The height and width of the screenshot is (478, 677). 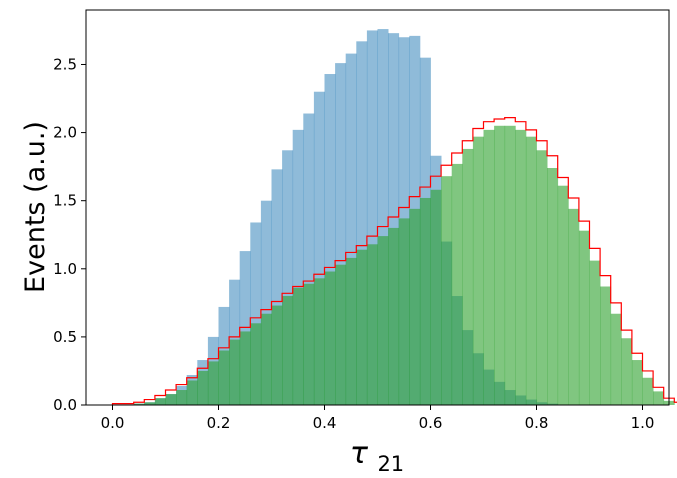 I want to click on y-axis: 0.0 0.5 1.0 1.5 2.0 2.5, so click(x=69, y=234).